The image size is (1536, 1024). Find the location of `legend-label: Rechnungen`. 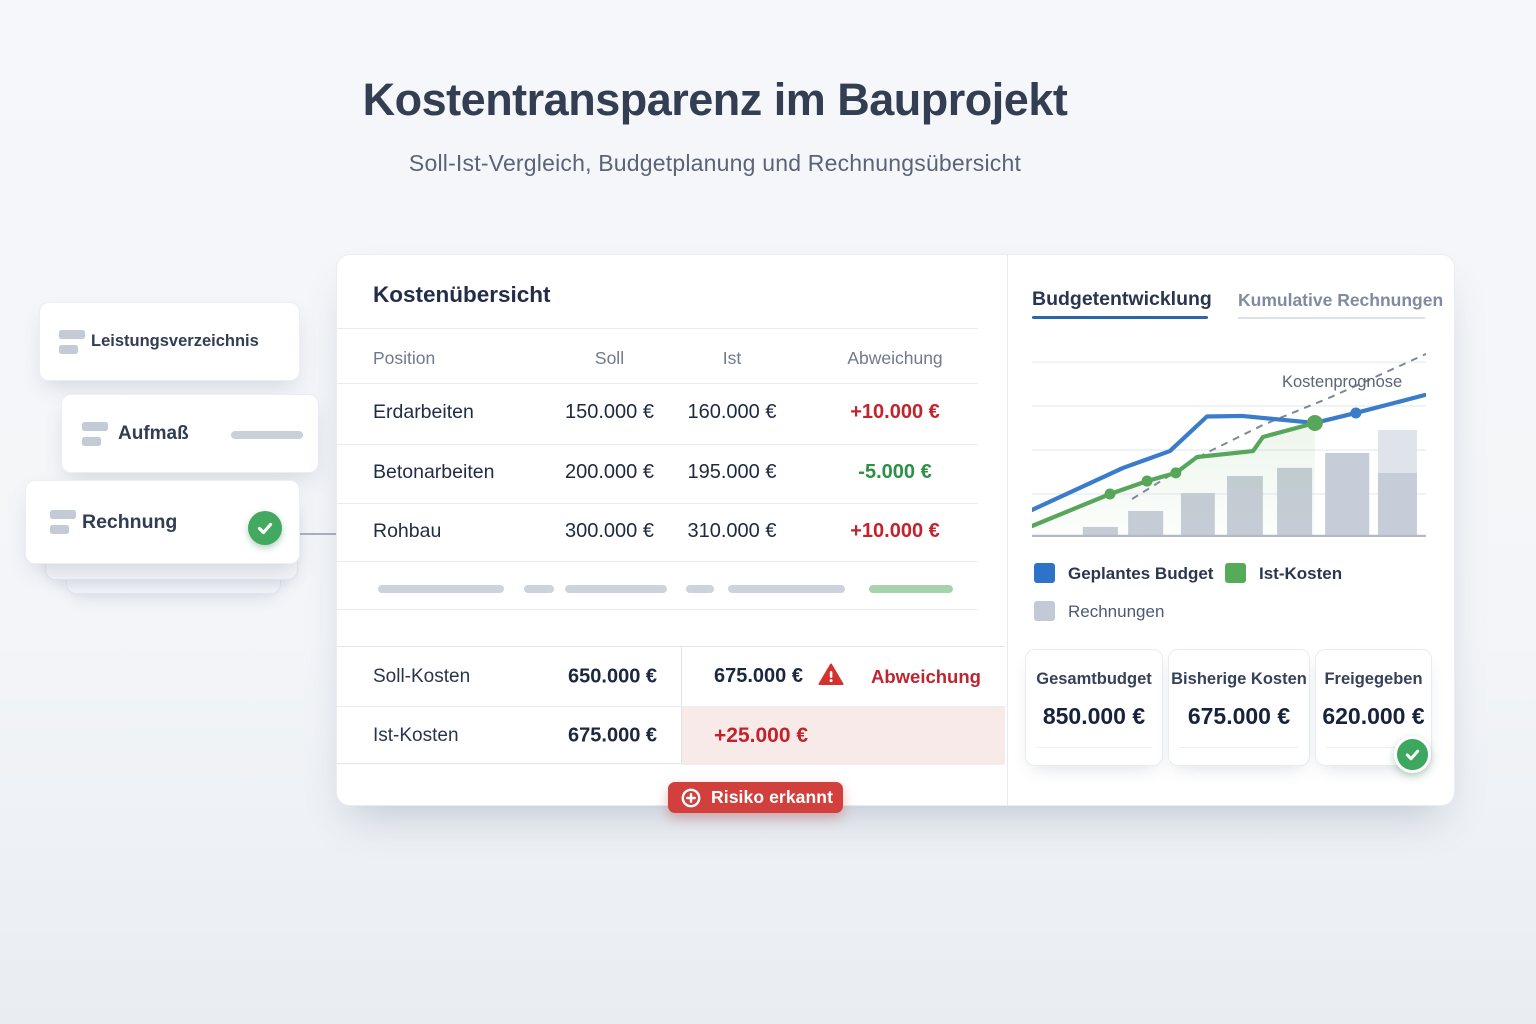

legend-label: Rechnungen is located at coordinates (1116, 611).